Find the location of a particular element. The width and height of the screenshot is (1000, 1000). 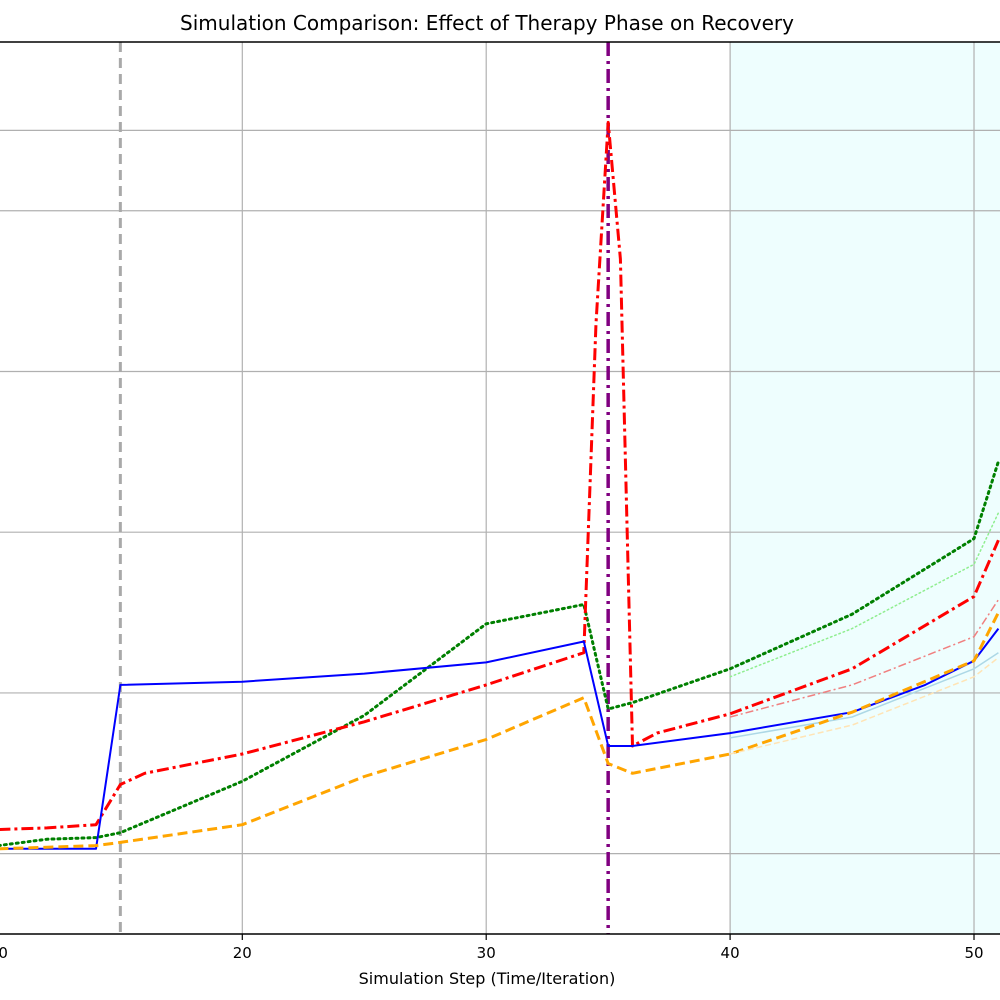

x-tick-label-2: 30 is located at coordinates (486, 953).